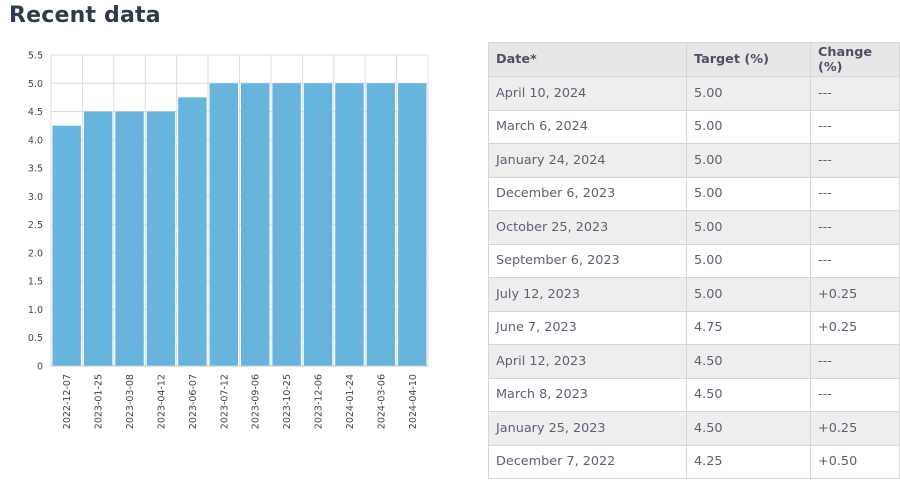  What do you see at coordinates (35, 140) in the screenshot?
I see `y-tick-label: 4.0` at bounding box center [35, 140].